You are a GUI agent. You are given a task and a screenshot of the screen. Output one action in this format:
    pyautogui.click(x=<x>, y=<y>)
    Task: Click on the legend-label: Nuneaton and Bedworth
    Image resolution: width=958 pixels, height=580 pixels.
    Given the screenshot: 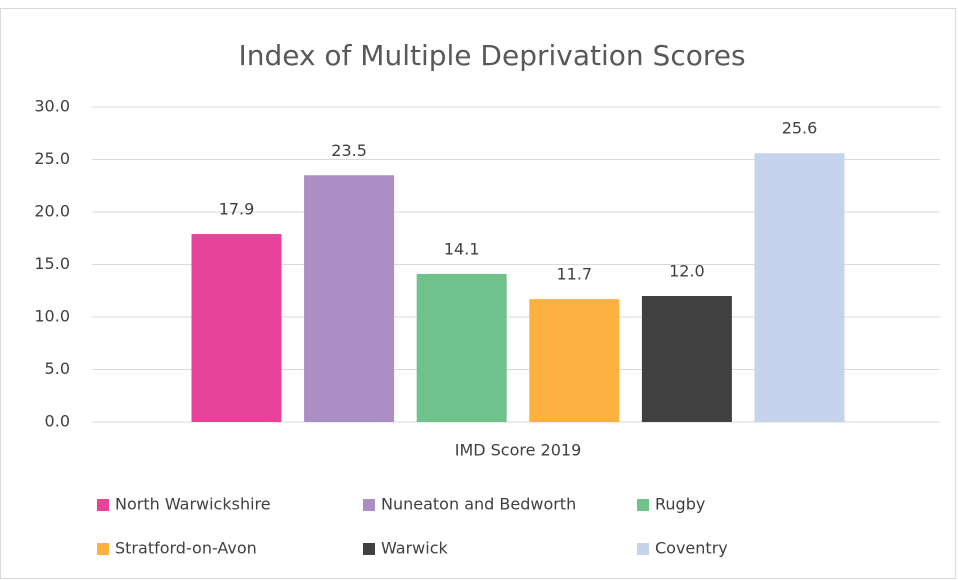 What is the action you would take?
    pyautogui.click(x=478, y=504)
    